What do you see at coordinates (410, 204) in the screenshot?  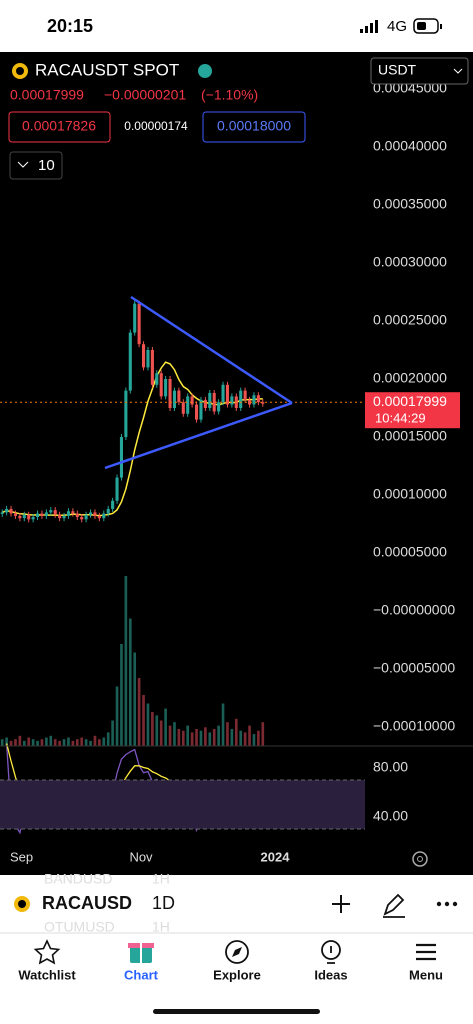 I see `price-tick-label: 0.00035000` at bounding box center [410, 204].